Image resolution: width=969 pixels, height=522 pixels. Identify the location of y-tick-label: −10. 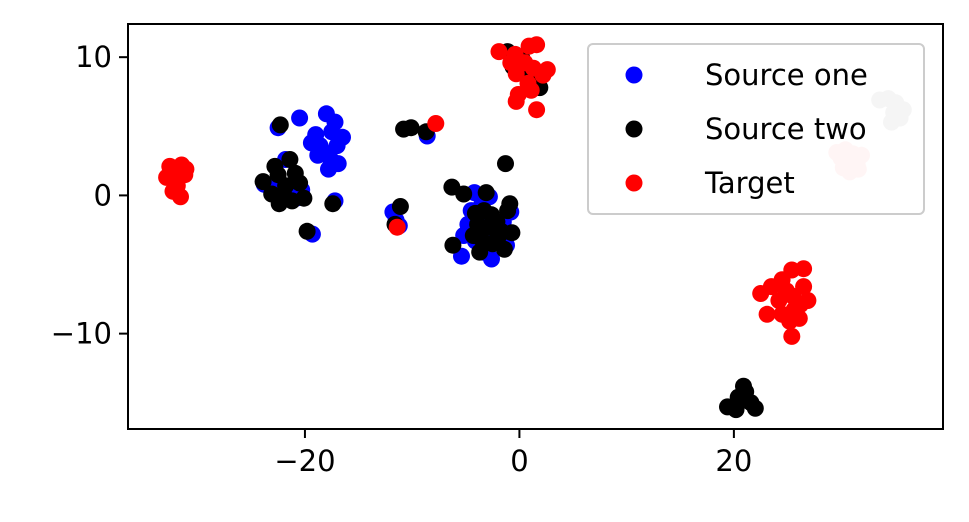
(81, 334).